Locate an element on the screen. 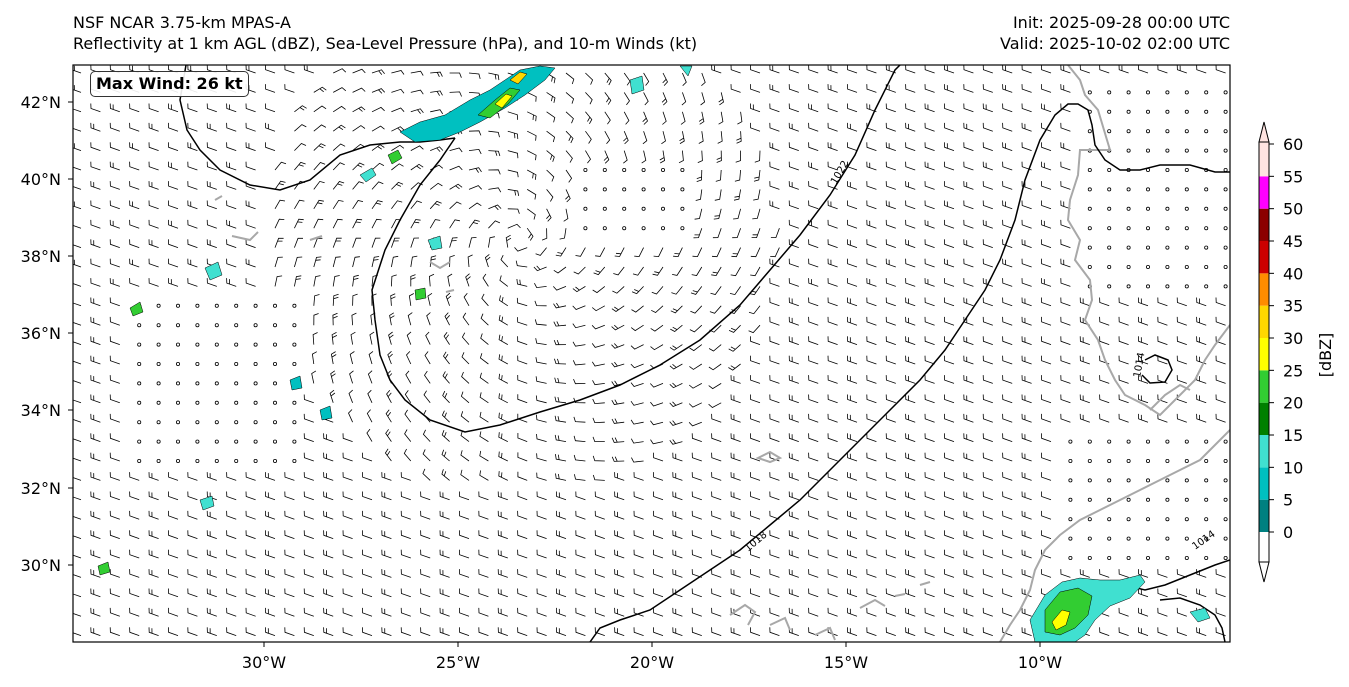 The height and width of the screenshot is (687, 1349). colorbar-segments is located at coordinates (1264, 352).